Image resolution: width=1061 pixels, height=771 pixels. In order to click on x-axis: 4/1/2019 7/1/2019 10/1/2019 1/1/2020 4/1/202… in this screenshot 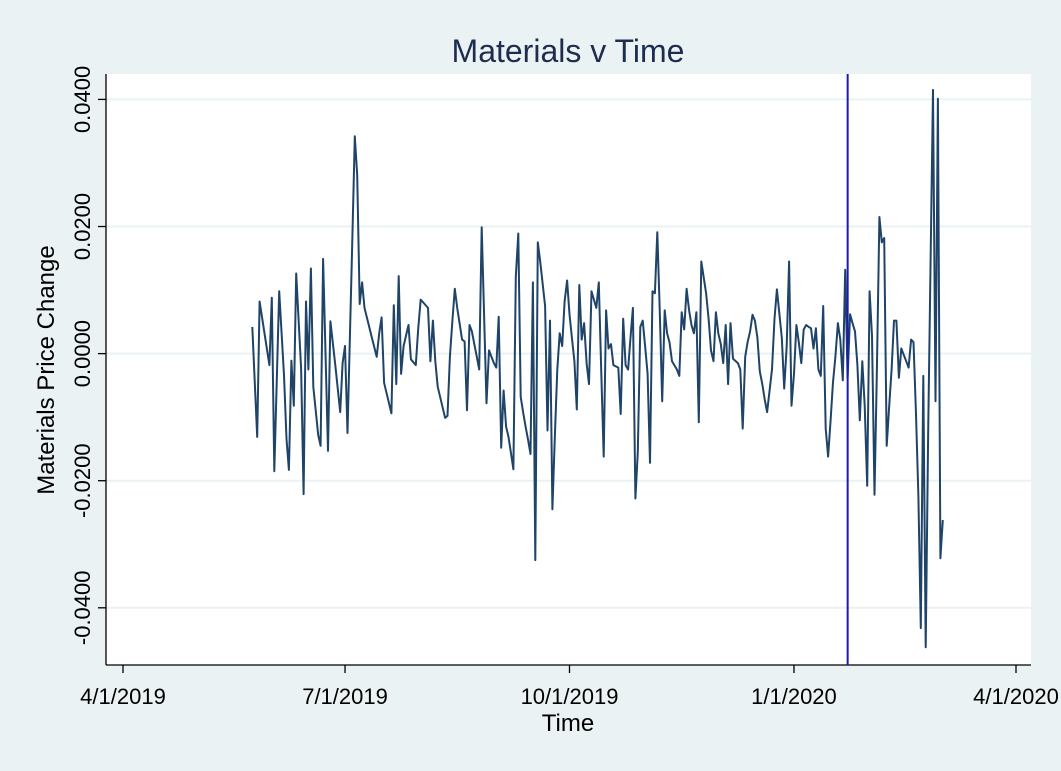, I will do `click(569, 687)`.